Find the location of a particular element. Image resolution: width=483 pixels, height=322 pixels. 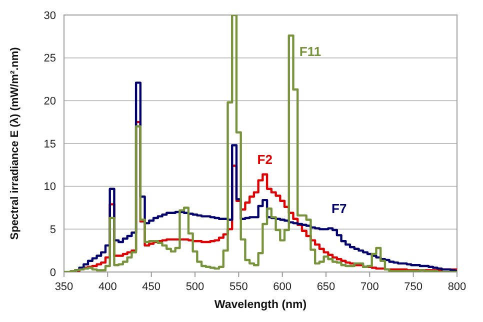

x-tick-label: 500 is located at coordinates (195, 287).